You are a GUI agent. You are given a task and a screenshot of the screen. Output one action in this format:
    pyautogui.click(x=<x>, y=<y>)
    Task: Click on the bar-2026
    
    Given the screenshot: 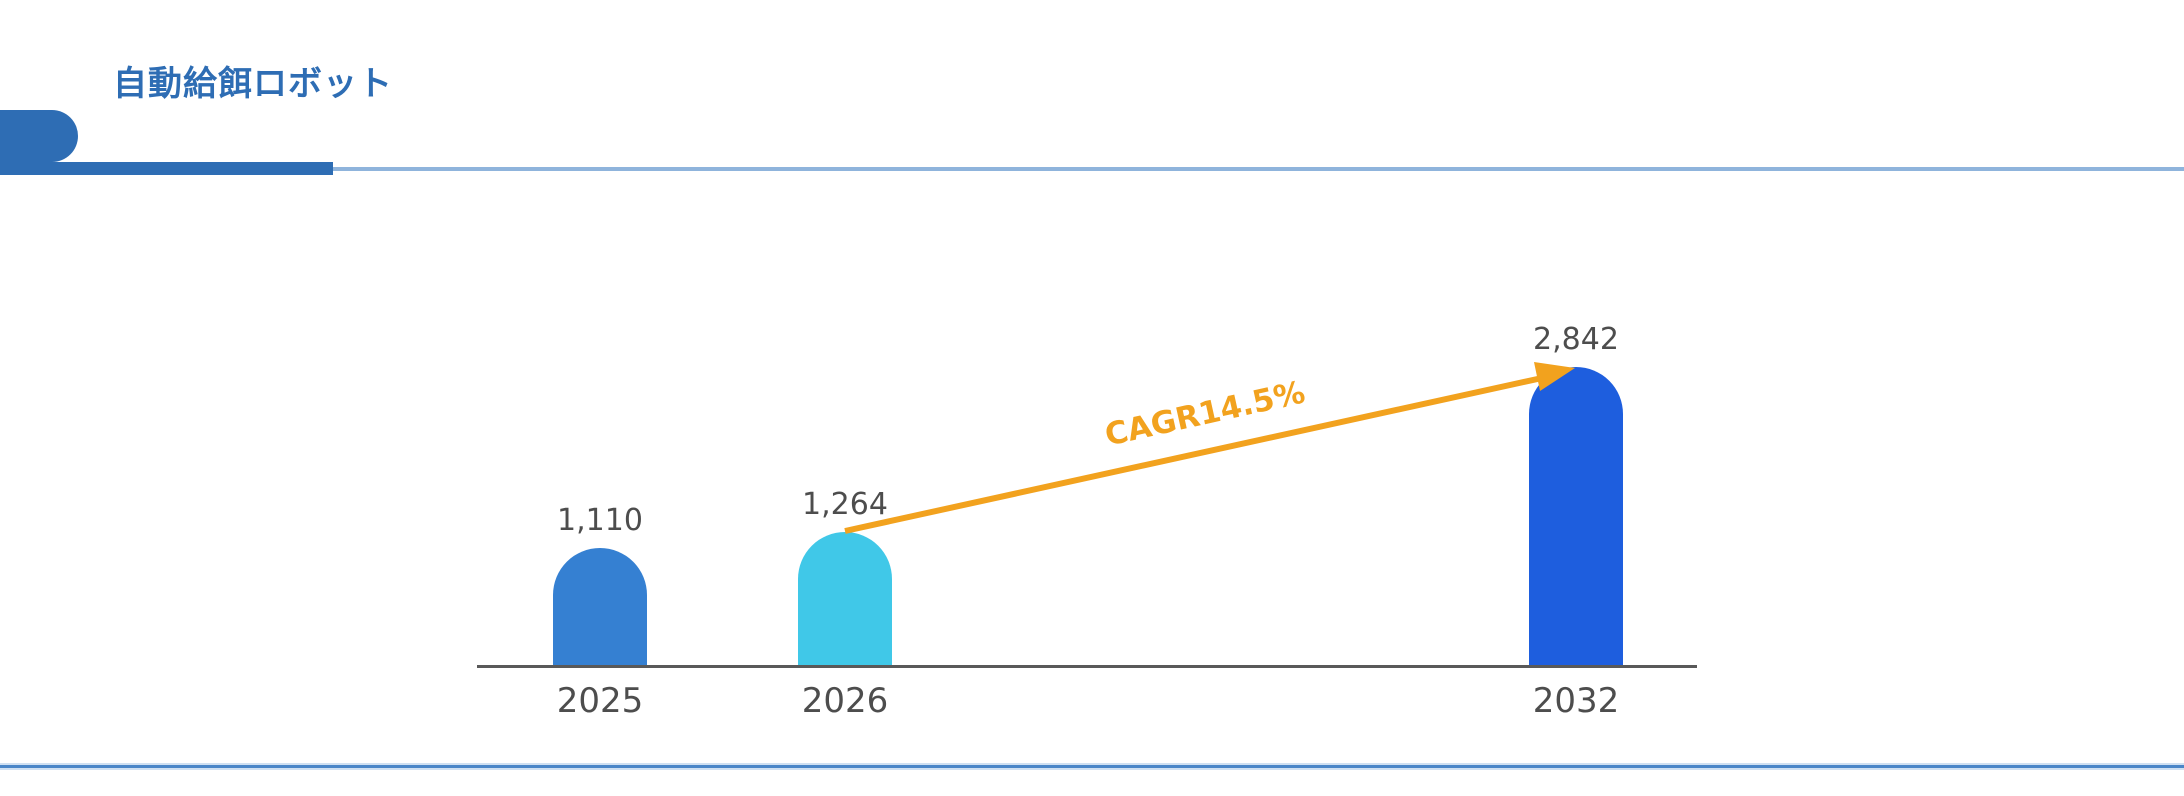 What is the action you would take?
    pyautogui.click(x=845, y=598)
    